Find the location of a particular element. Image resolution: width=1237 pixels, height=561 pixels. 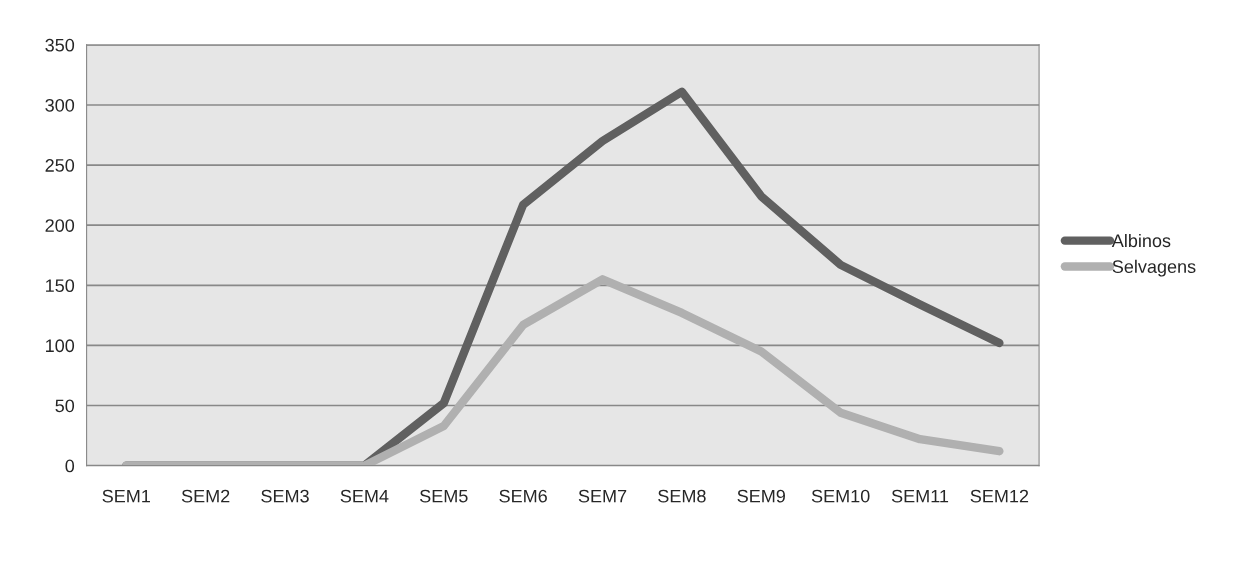

x-tick-label: SEM7 is located at coordinates (602, 496).